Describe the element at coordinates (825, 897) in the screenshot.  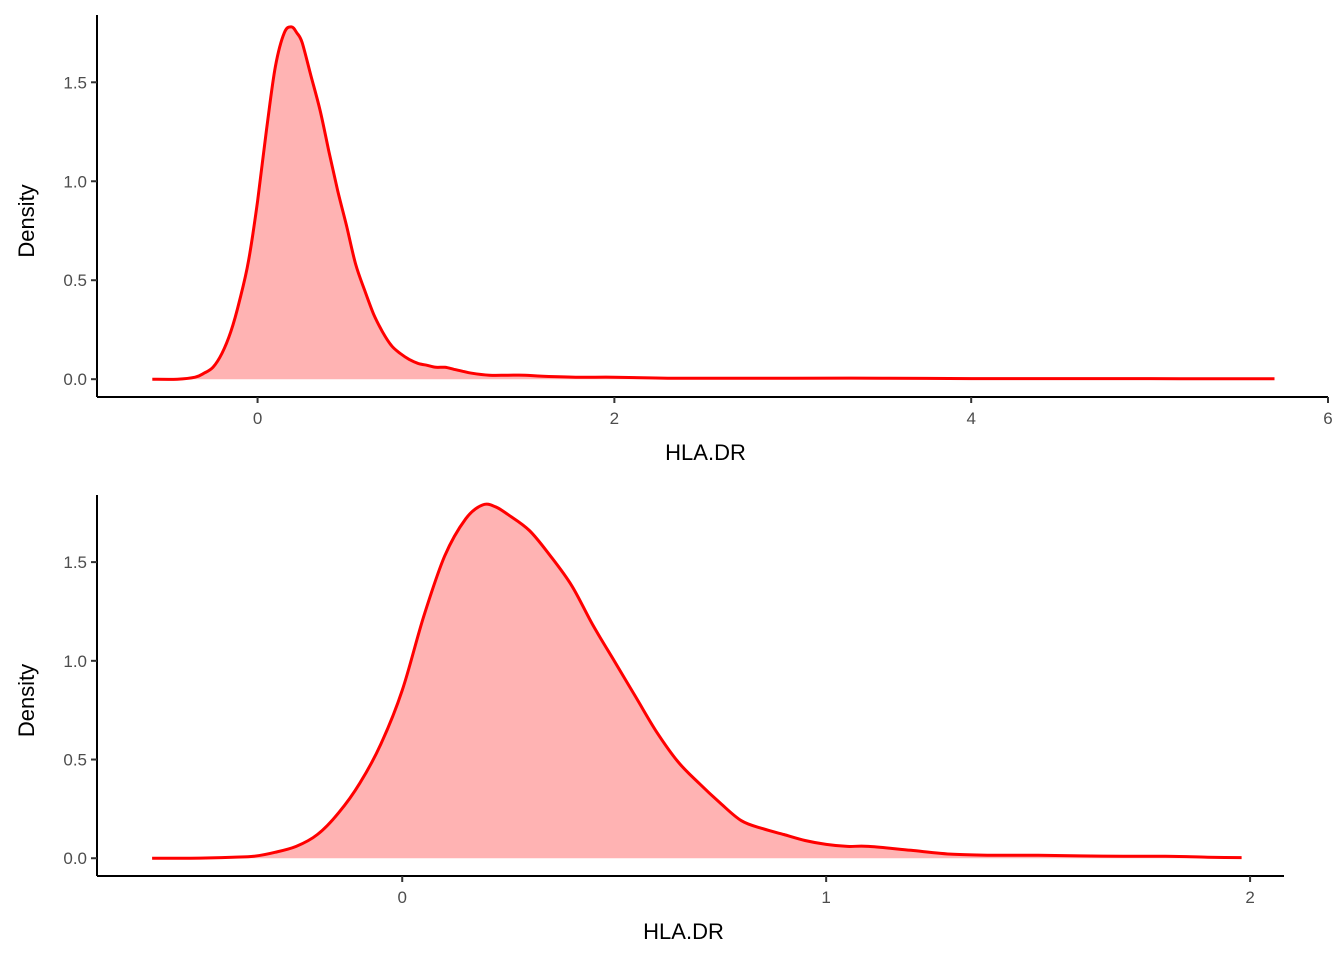
I see `x-tick-label: 1` at that location.